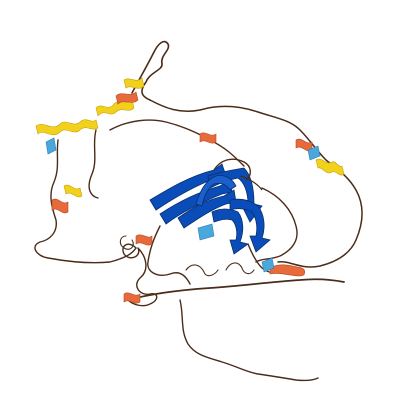  I want to click on coil-left-inner, so click(93, 164).